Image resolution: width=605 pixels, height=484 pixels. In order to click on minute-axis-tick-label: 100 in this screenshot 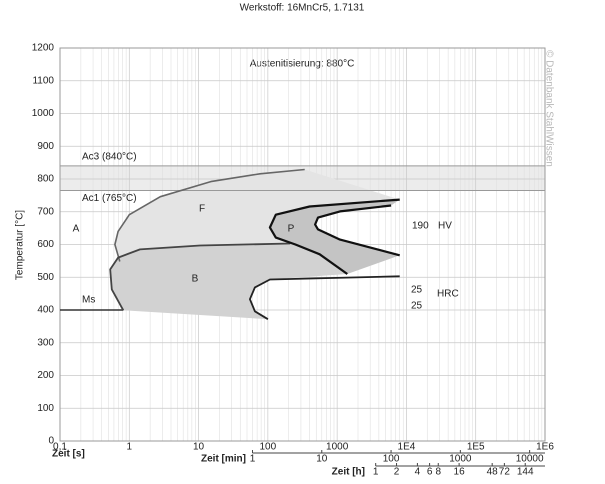, I will do `click(391, 459)`.